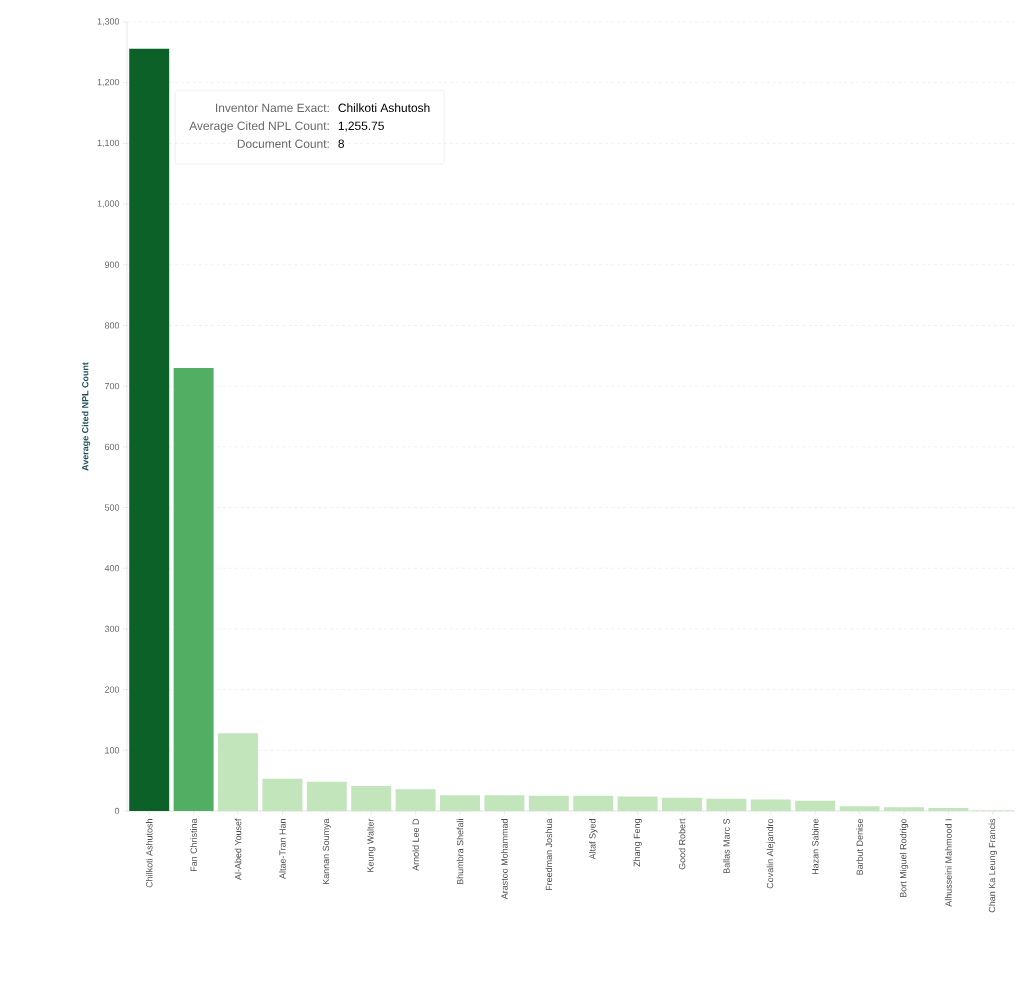 The height and width of the screenshot is (999, 1017). What do you see at coordinates (108, 143) in the screenshot?
I see `y-tick-label: 1,100` at bounding box center [108, 143].